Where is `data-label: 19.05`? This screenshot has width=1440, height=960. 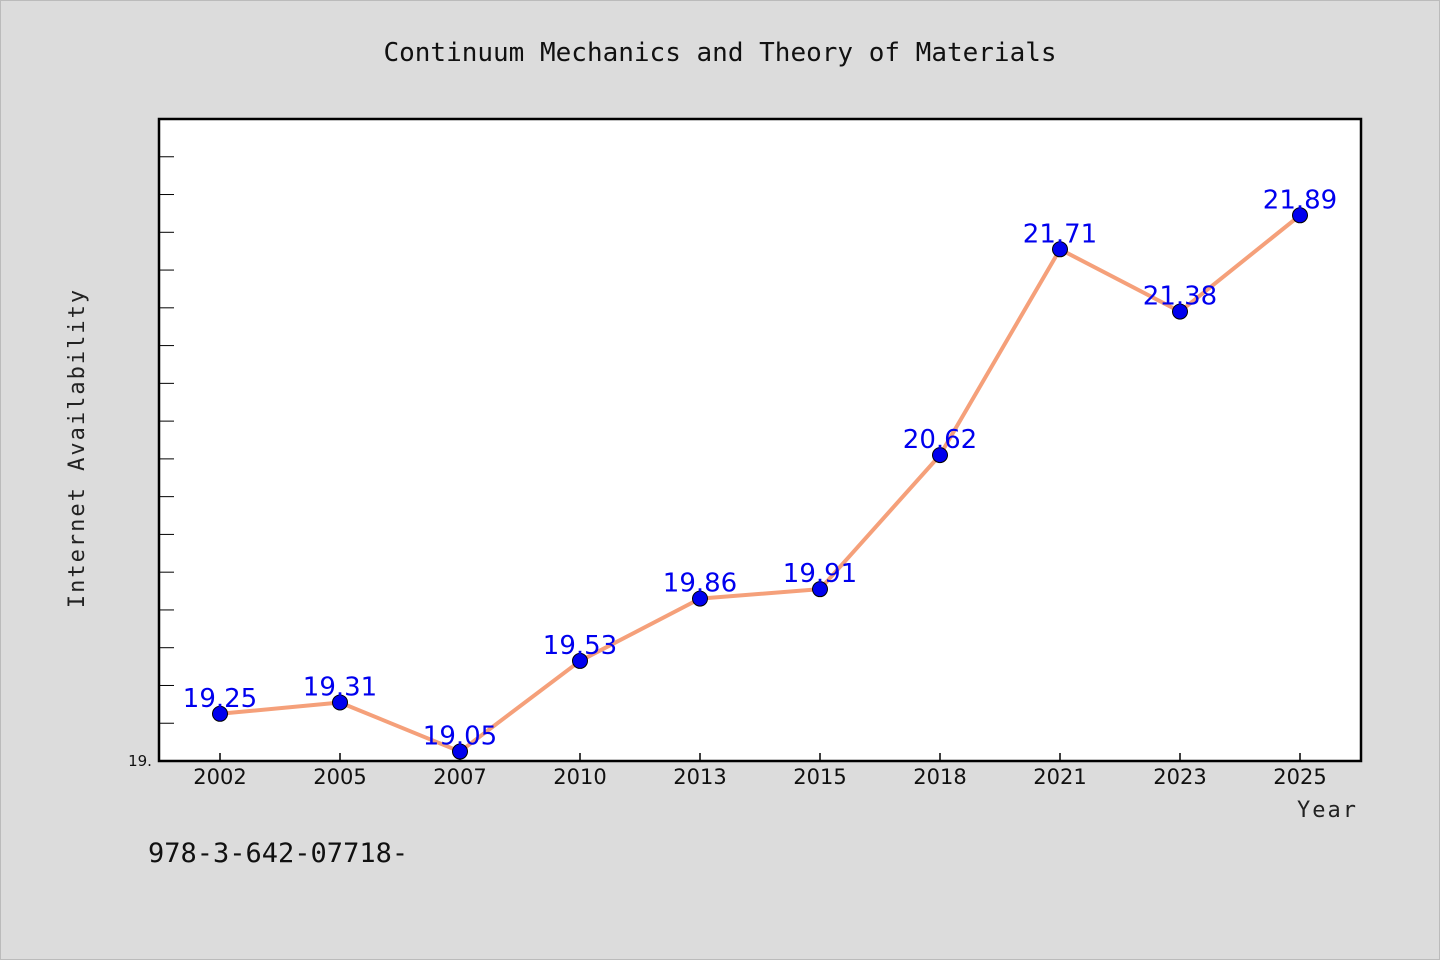
data-label: 19.05 is located at coordinates (460, 737).